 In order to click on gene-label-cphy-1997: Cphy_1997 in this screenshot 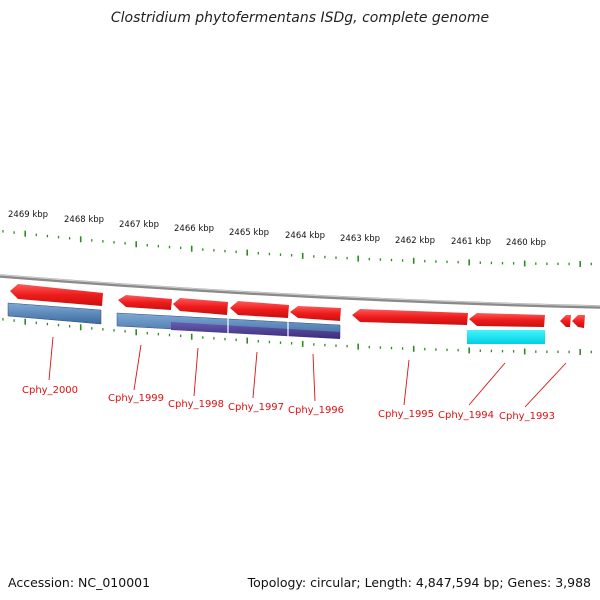, I will do `click(256, 407)`.